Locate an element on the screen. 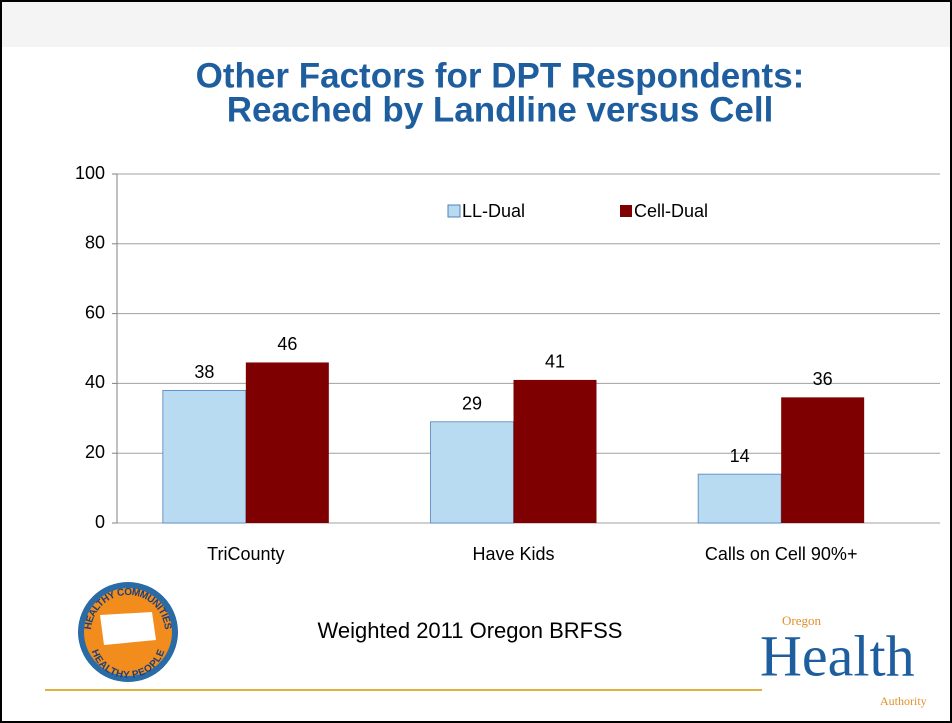 Image resolution: width=952 pixels, height=723 pixels. x-tick-label: Calls on Cell 90%+ is located at coordinates (781, 554).